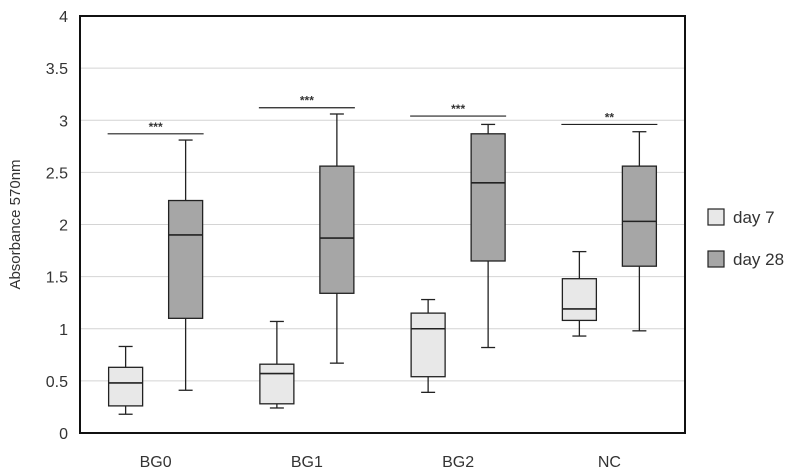 This screenshot has height=475, width=796. I want to click on x-category-label: NC, so click(609, 462).